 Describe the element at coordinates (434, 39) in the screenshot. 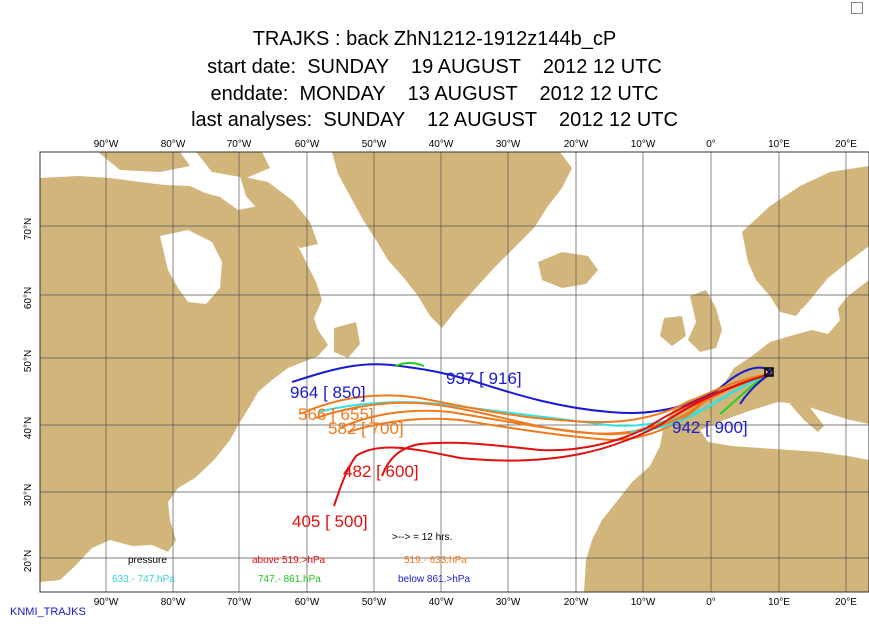

I see `title-line-1: TRAJKS : back ZhN1212-1912z144b_cP` at that location.